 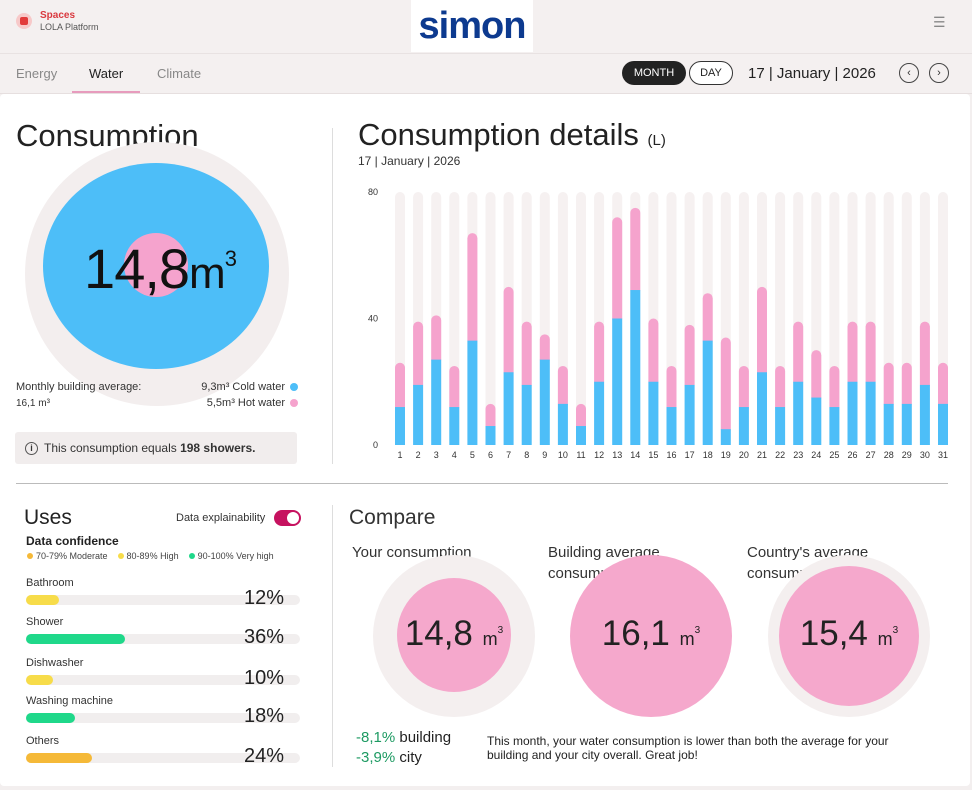 What do you see at coordinates (399, 455) in the screenshot?
I see `x-tick-label: 1` at bounding box center [399, 455].